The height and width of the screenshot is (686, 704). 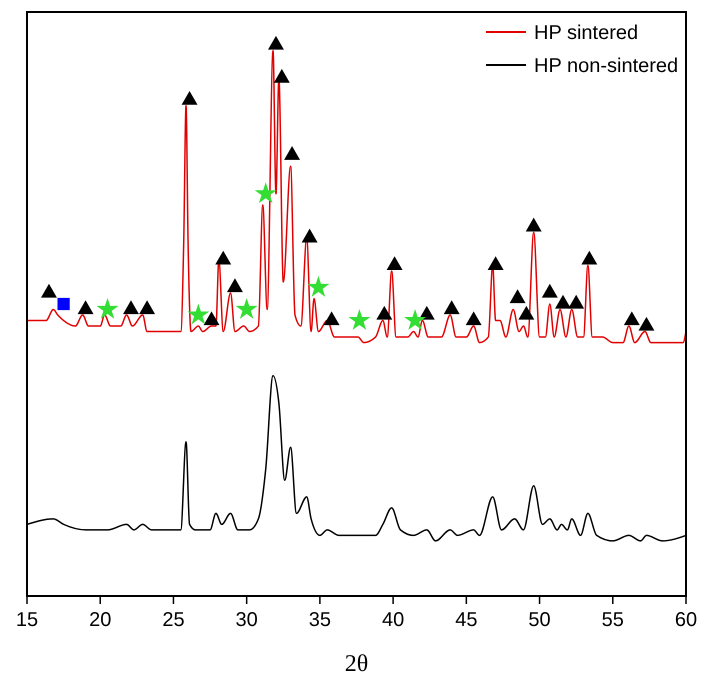 I want to click on x-tick-label: 45, so click(x=466, y=620).